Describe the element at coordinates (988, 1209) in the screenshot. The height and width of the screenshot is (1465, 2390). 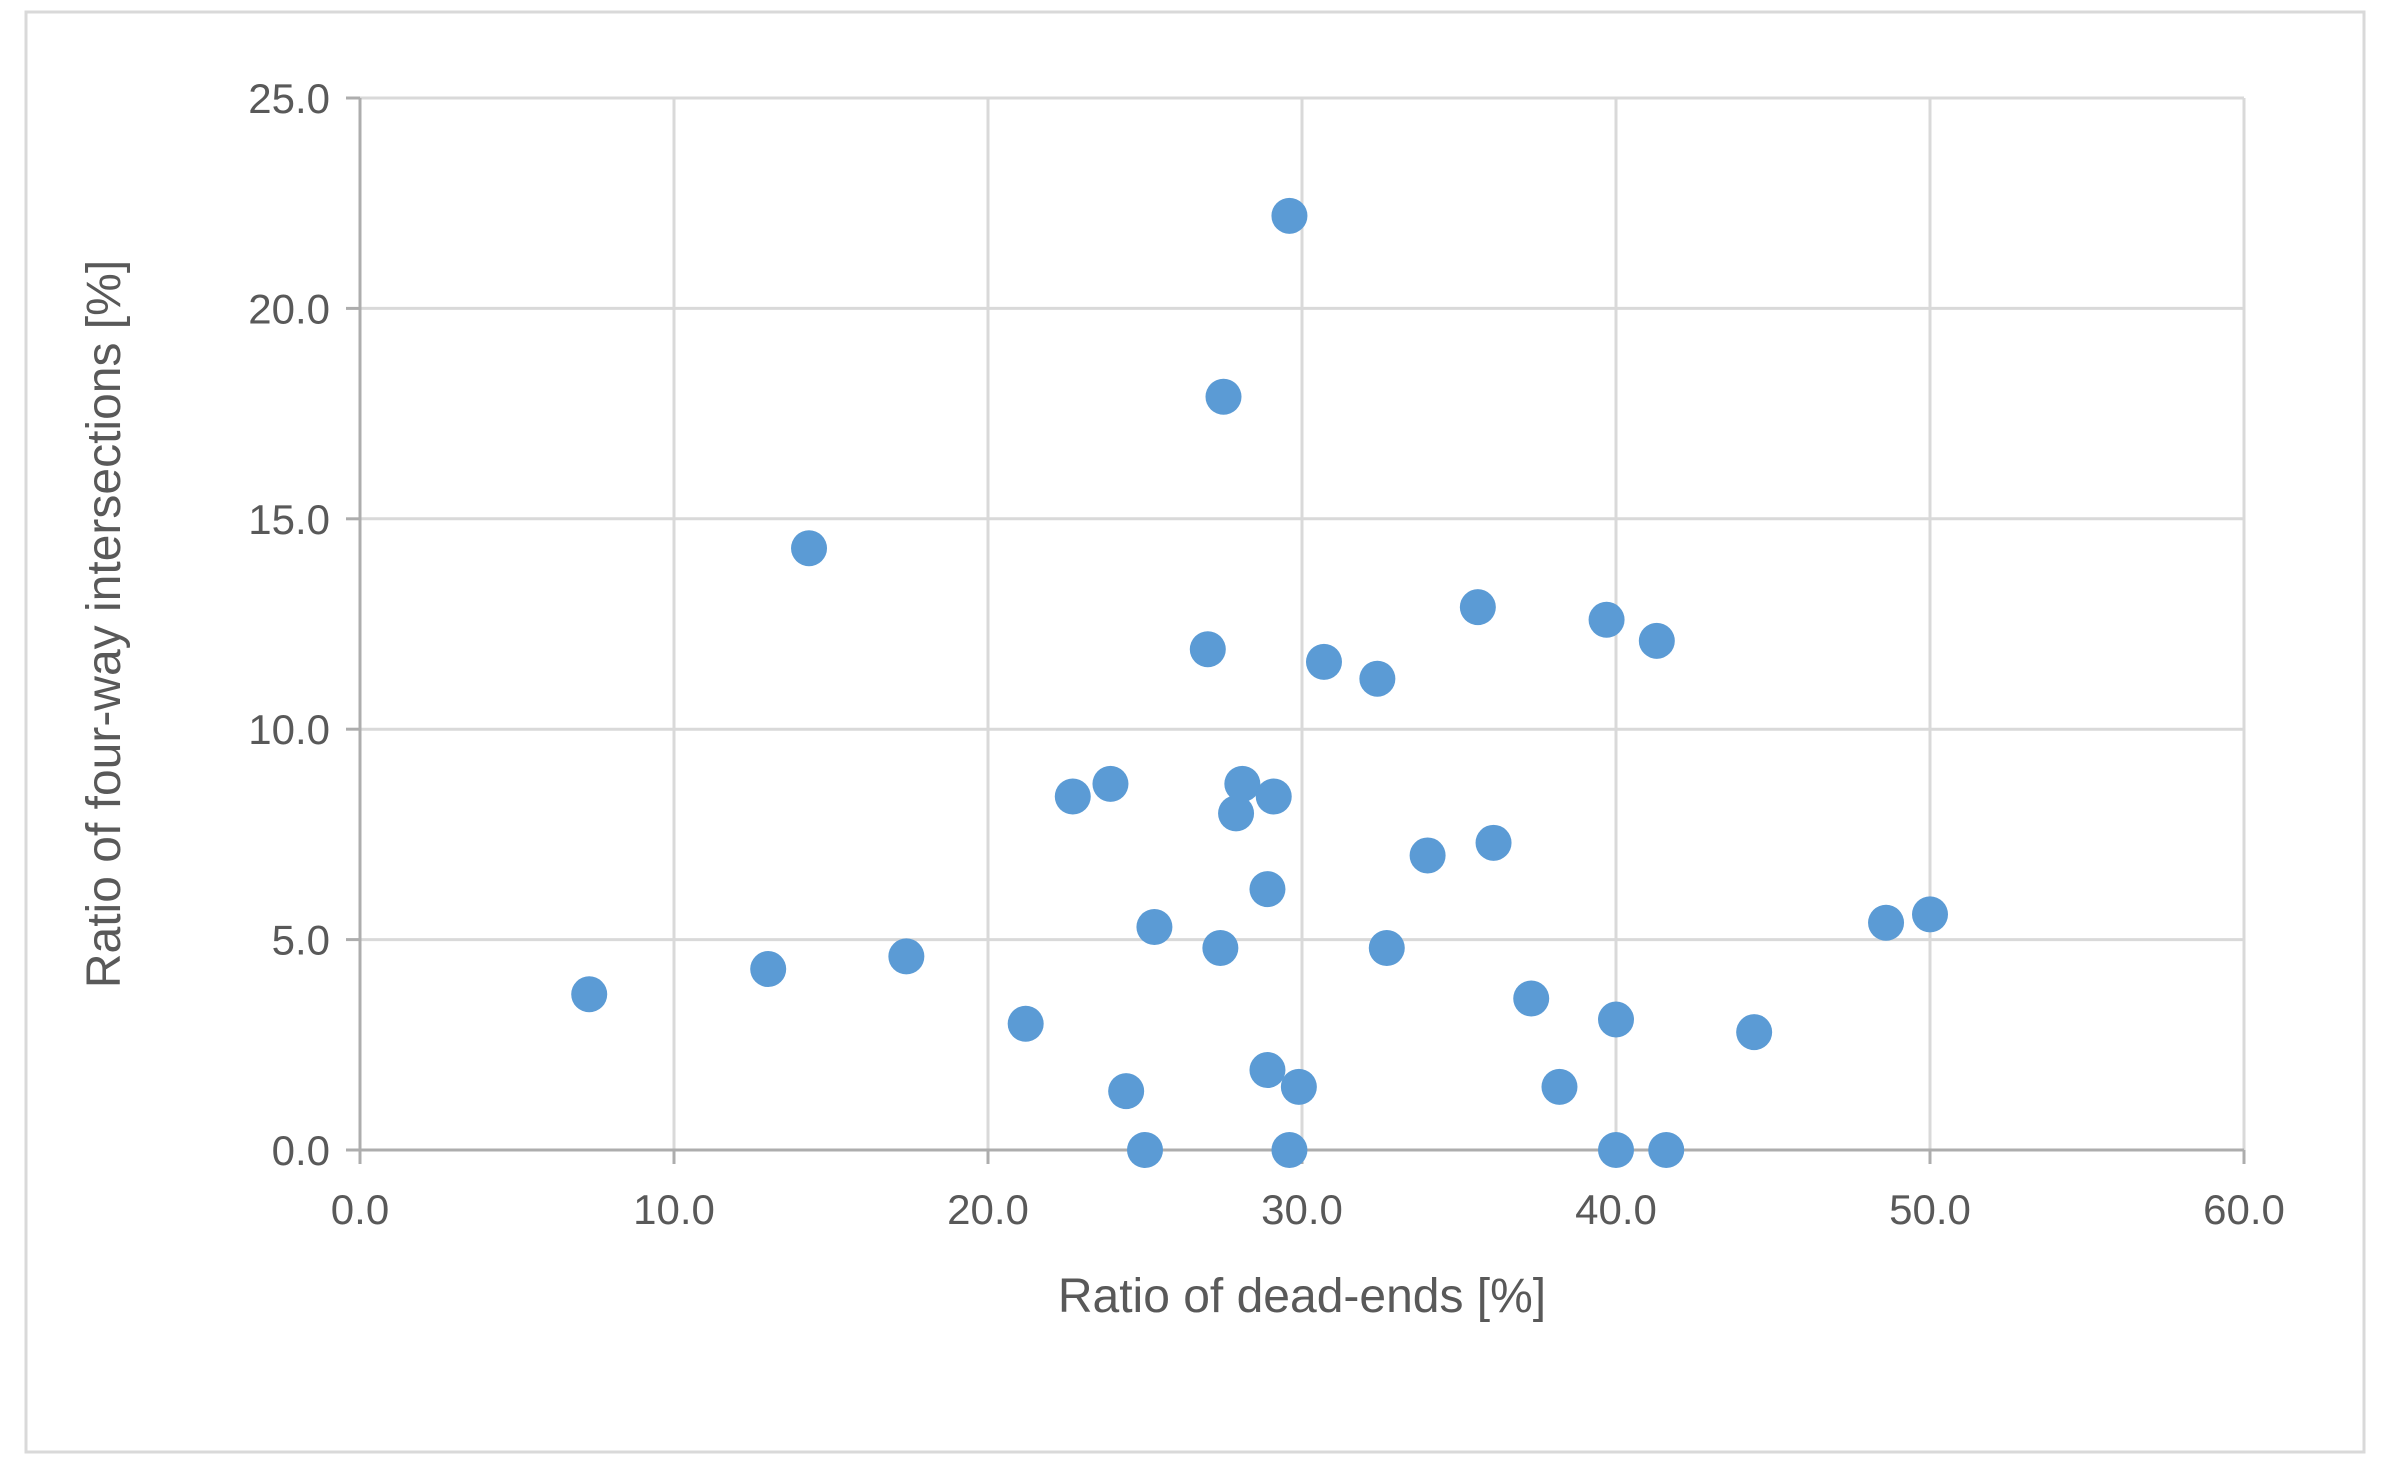
I see `x-tick-label: 20.0` at that location.